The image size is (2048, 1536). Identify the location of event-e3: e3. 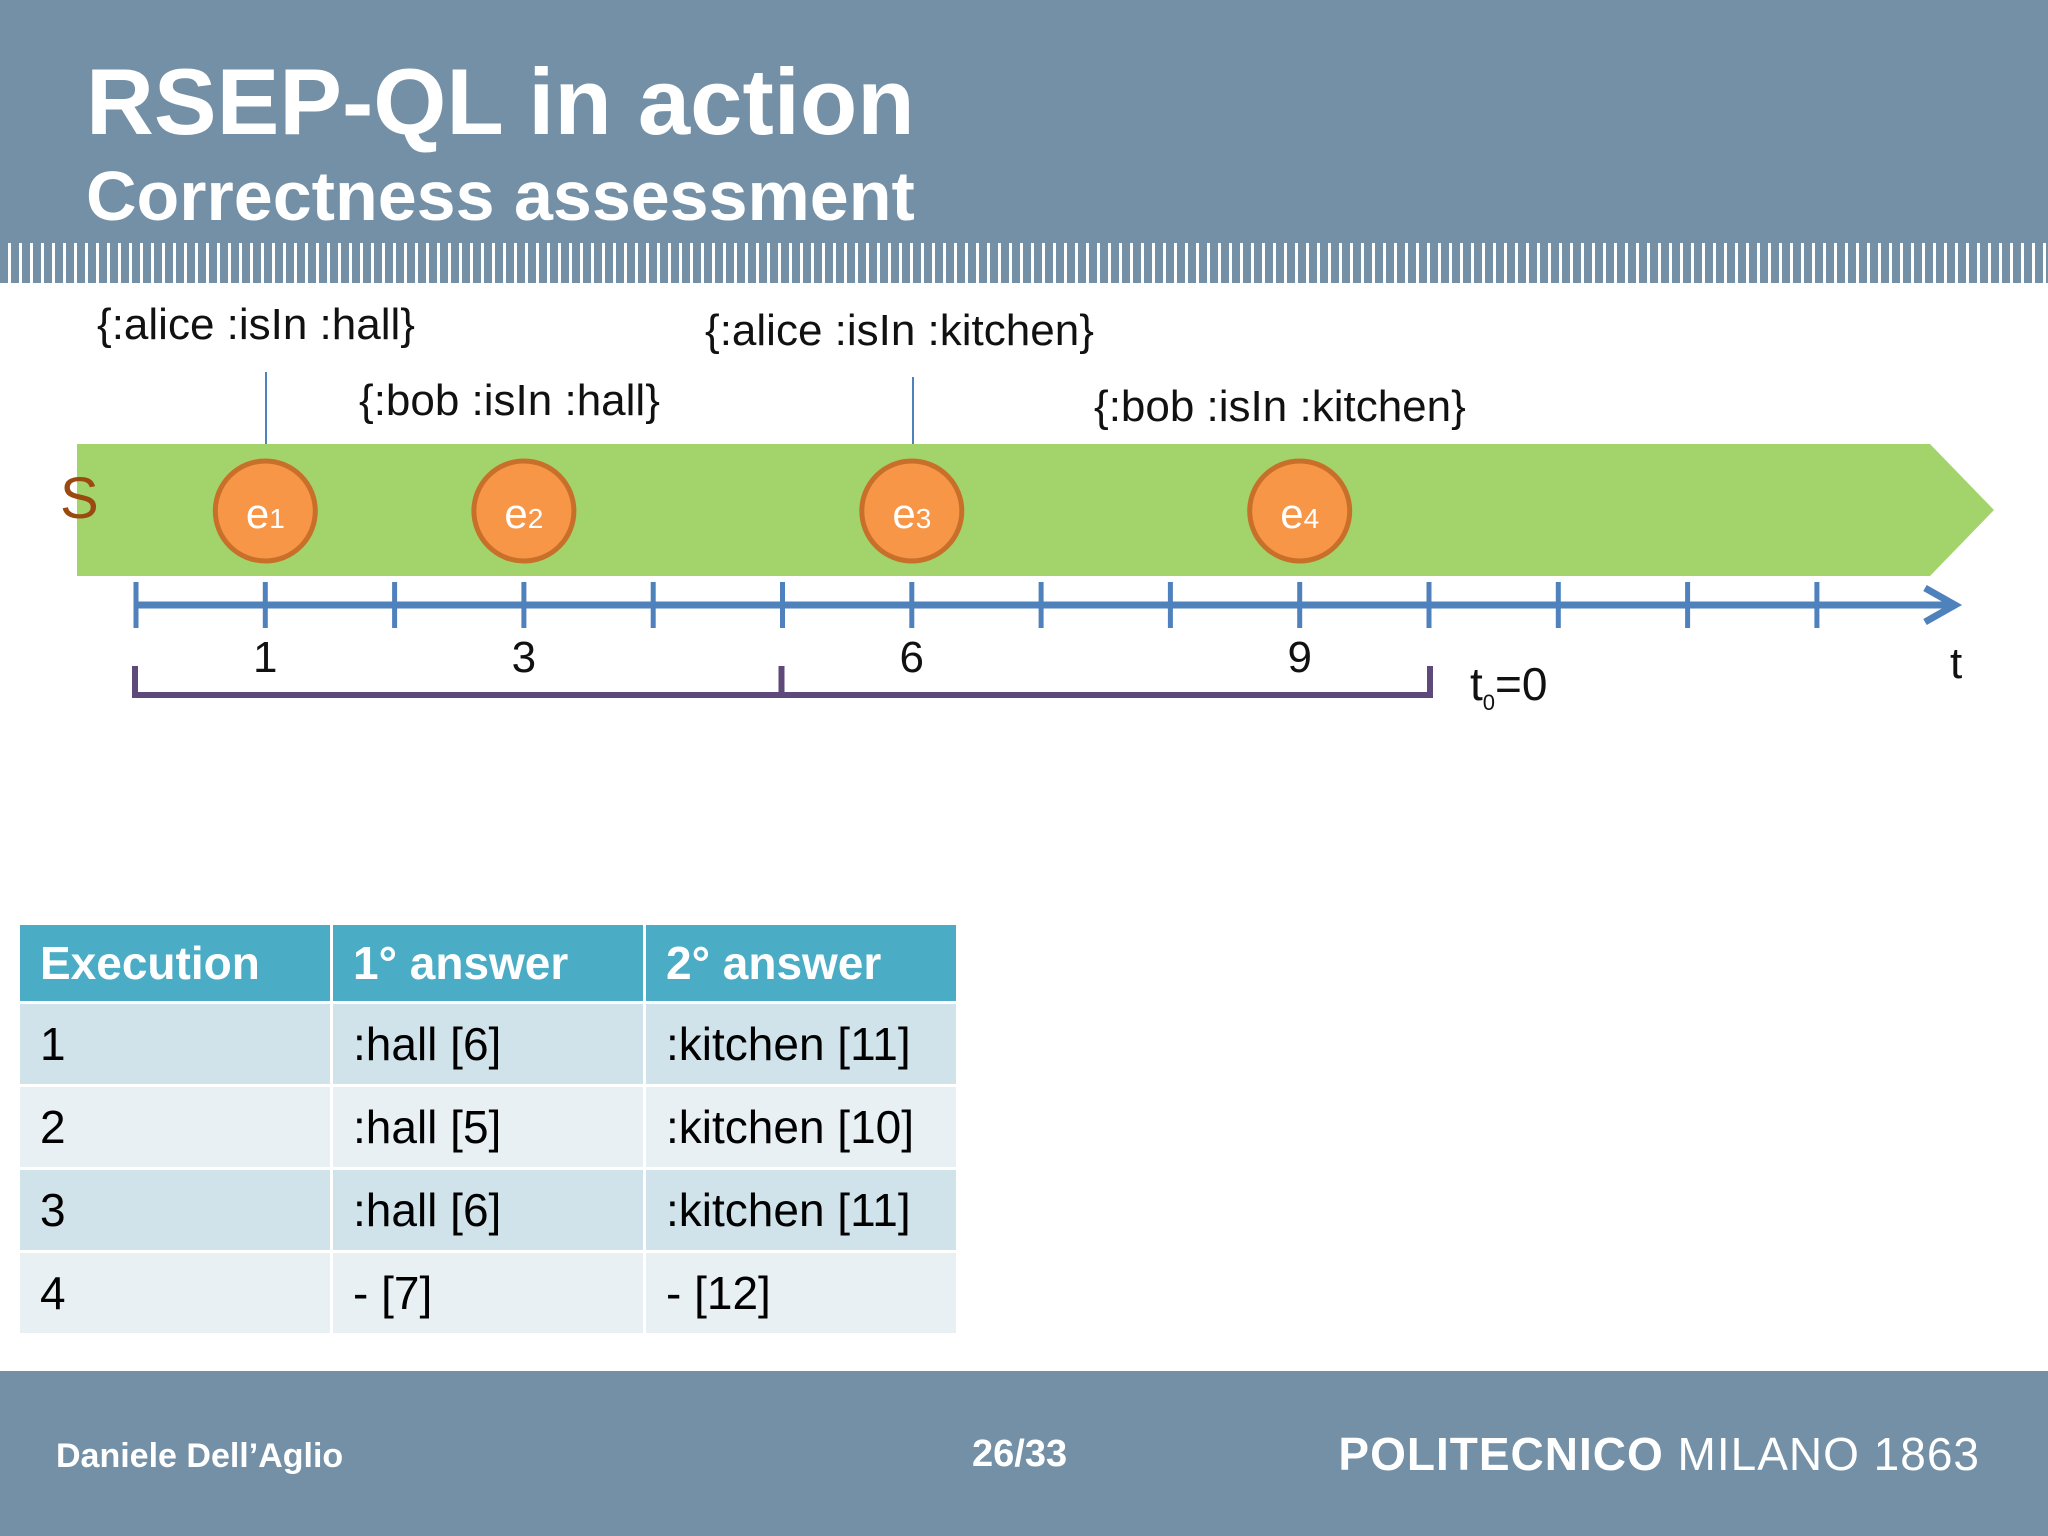
(912, 511).